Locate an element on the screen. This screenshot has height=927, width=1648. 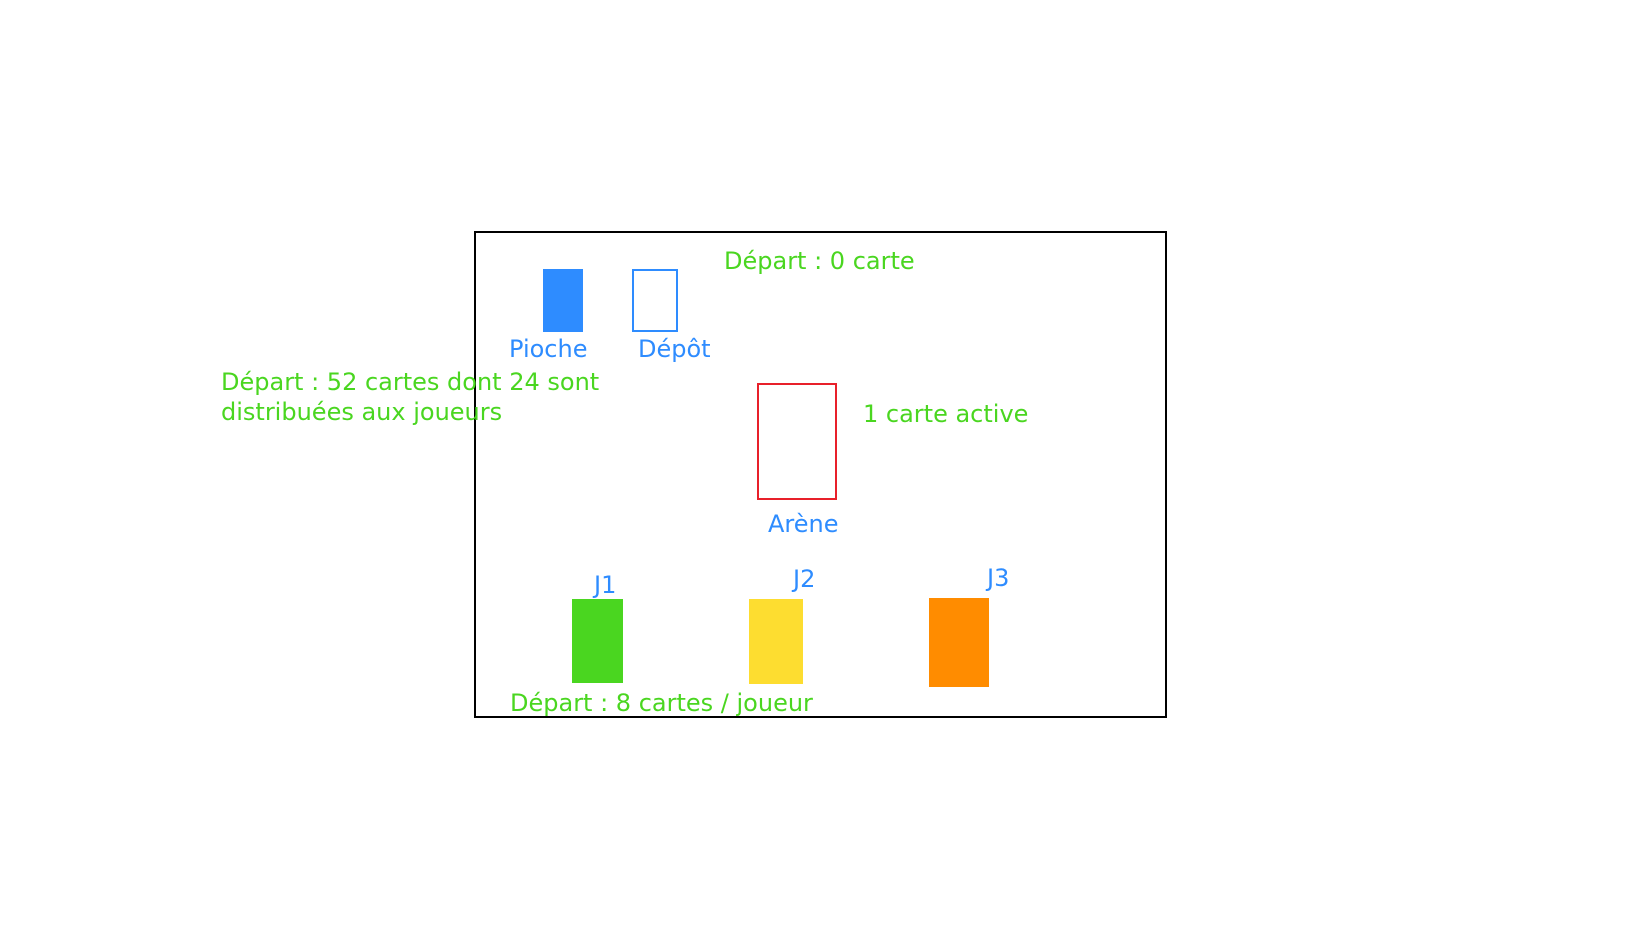
player-j1-card is located at coordinates (597, 641).